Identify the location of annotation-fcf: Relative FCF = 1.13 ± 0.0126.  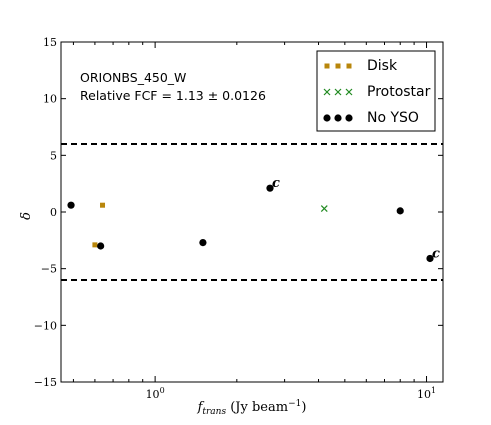
(173, 95).